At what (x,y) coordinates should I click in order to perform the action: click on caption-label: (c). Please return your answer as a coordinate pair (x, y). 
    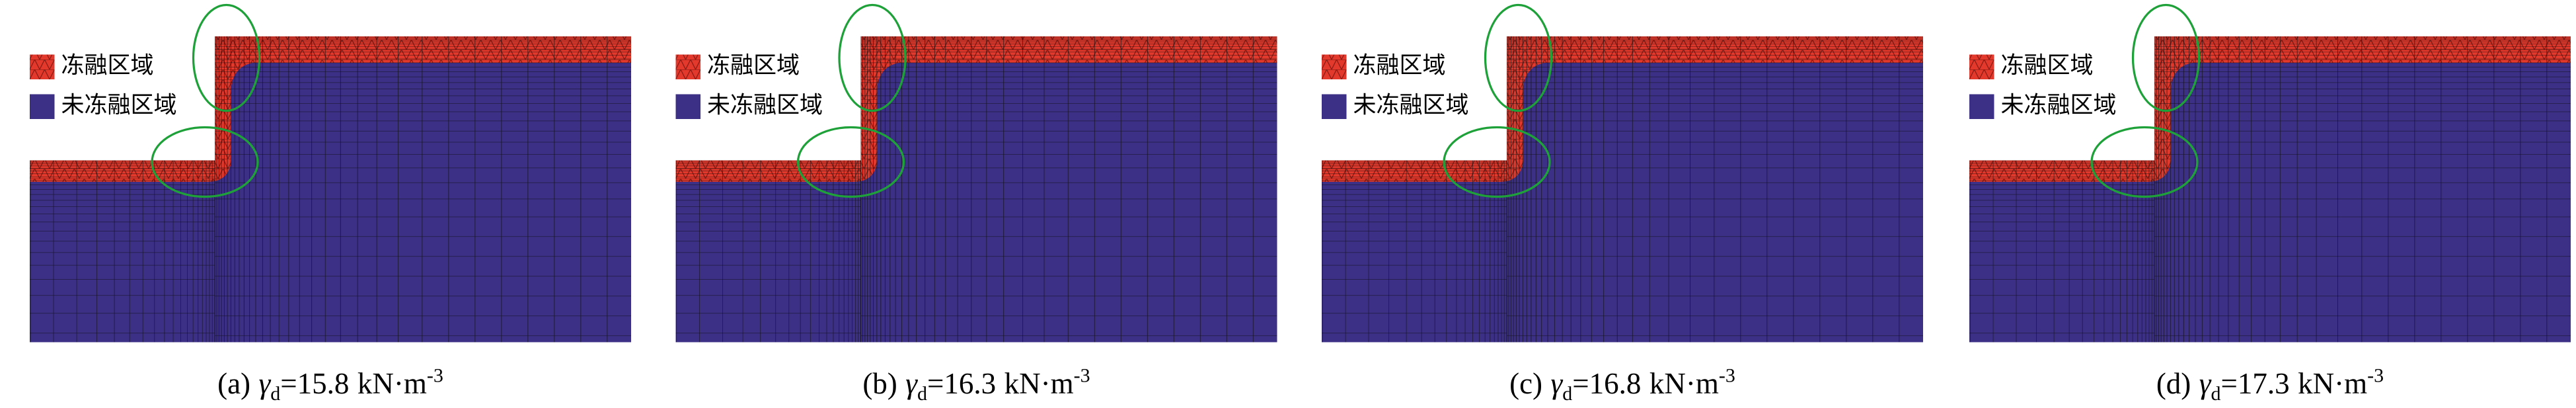
    Looking at the image, I should click on (1526, 383).